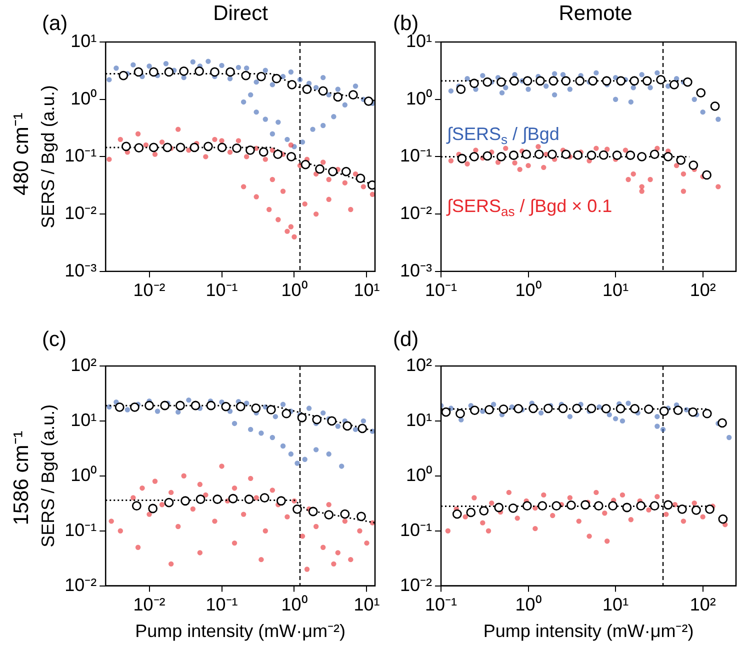  What do you see at coordinates (21, 155) in the screenshot?
I see `text: 480 cm⁻¹` at bounding box center [21, 155].